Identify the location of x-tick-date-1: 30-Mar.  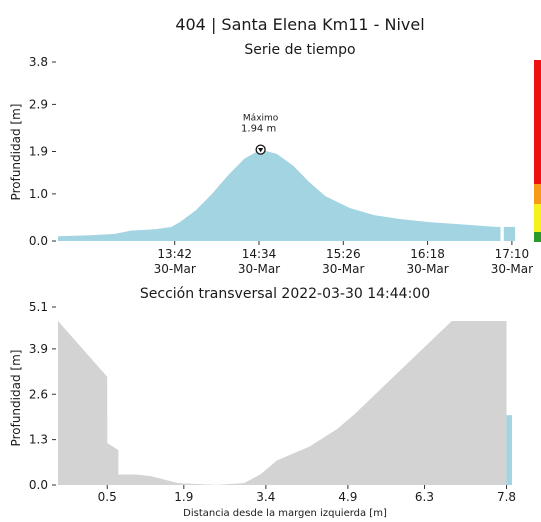
(259, 269).